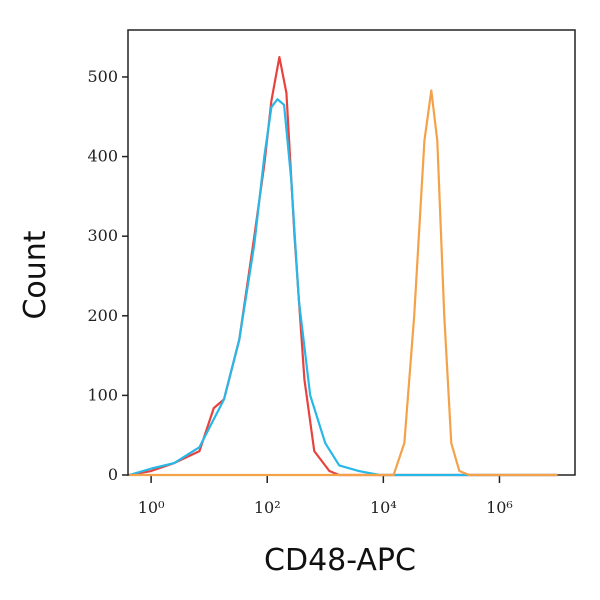  Describe the element at coordinates (151, 507) in the screenshot. I see `x-tick-label: 10⁰` at that location.